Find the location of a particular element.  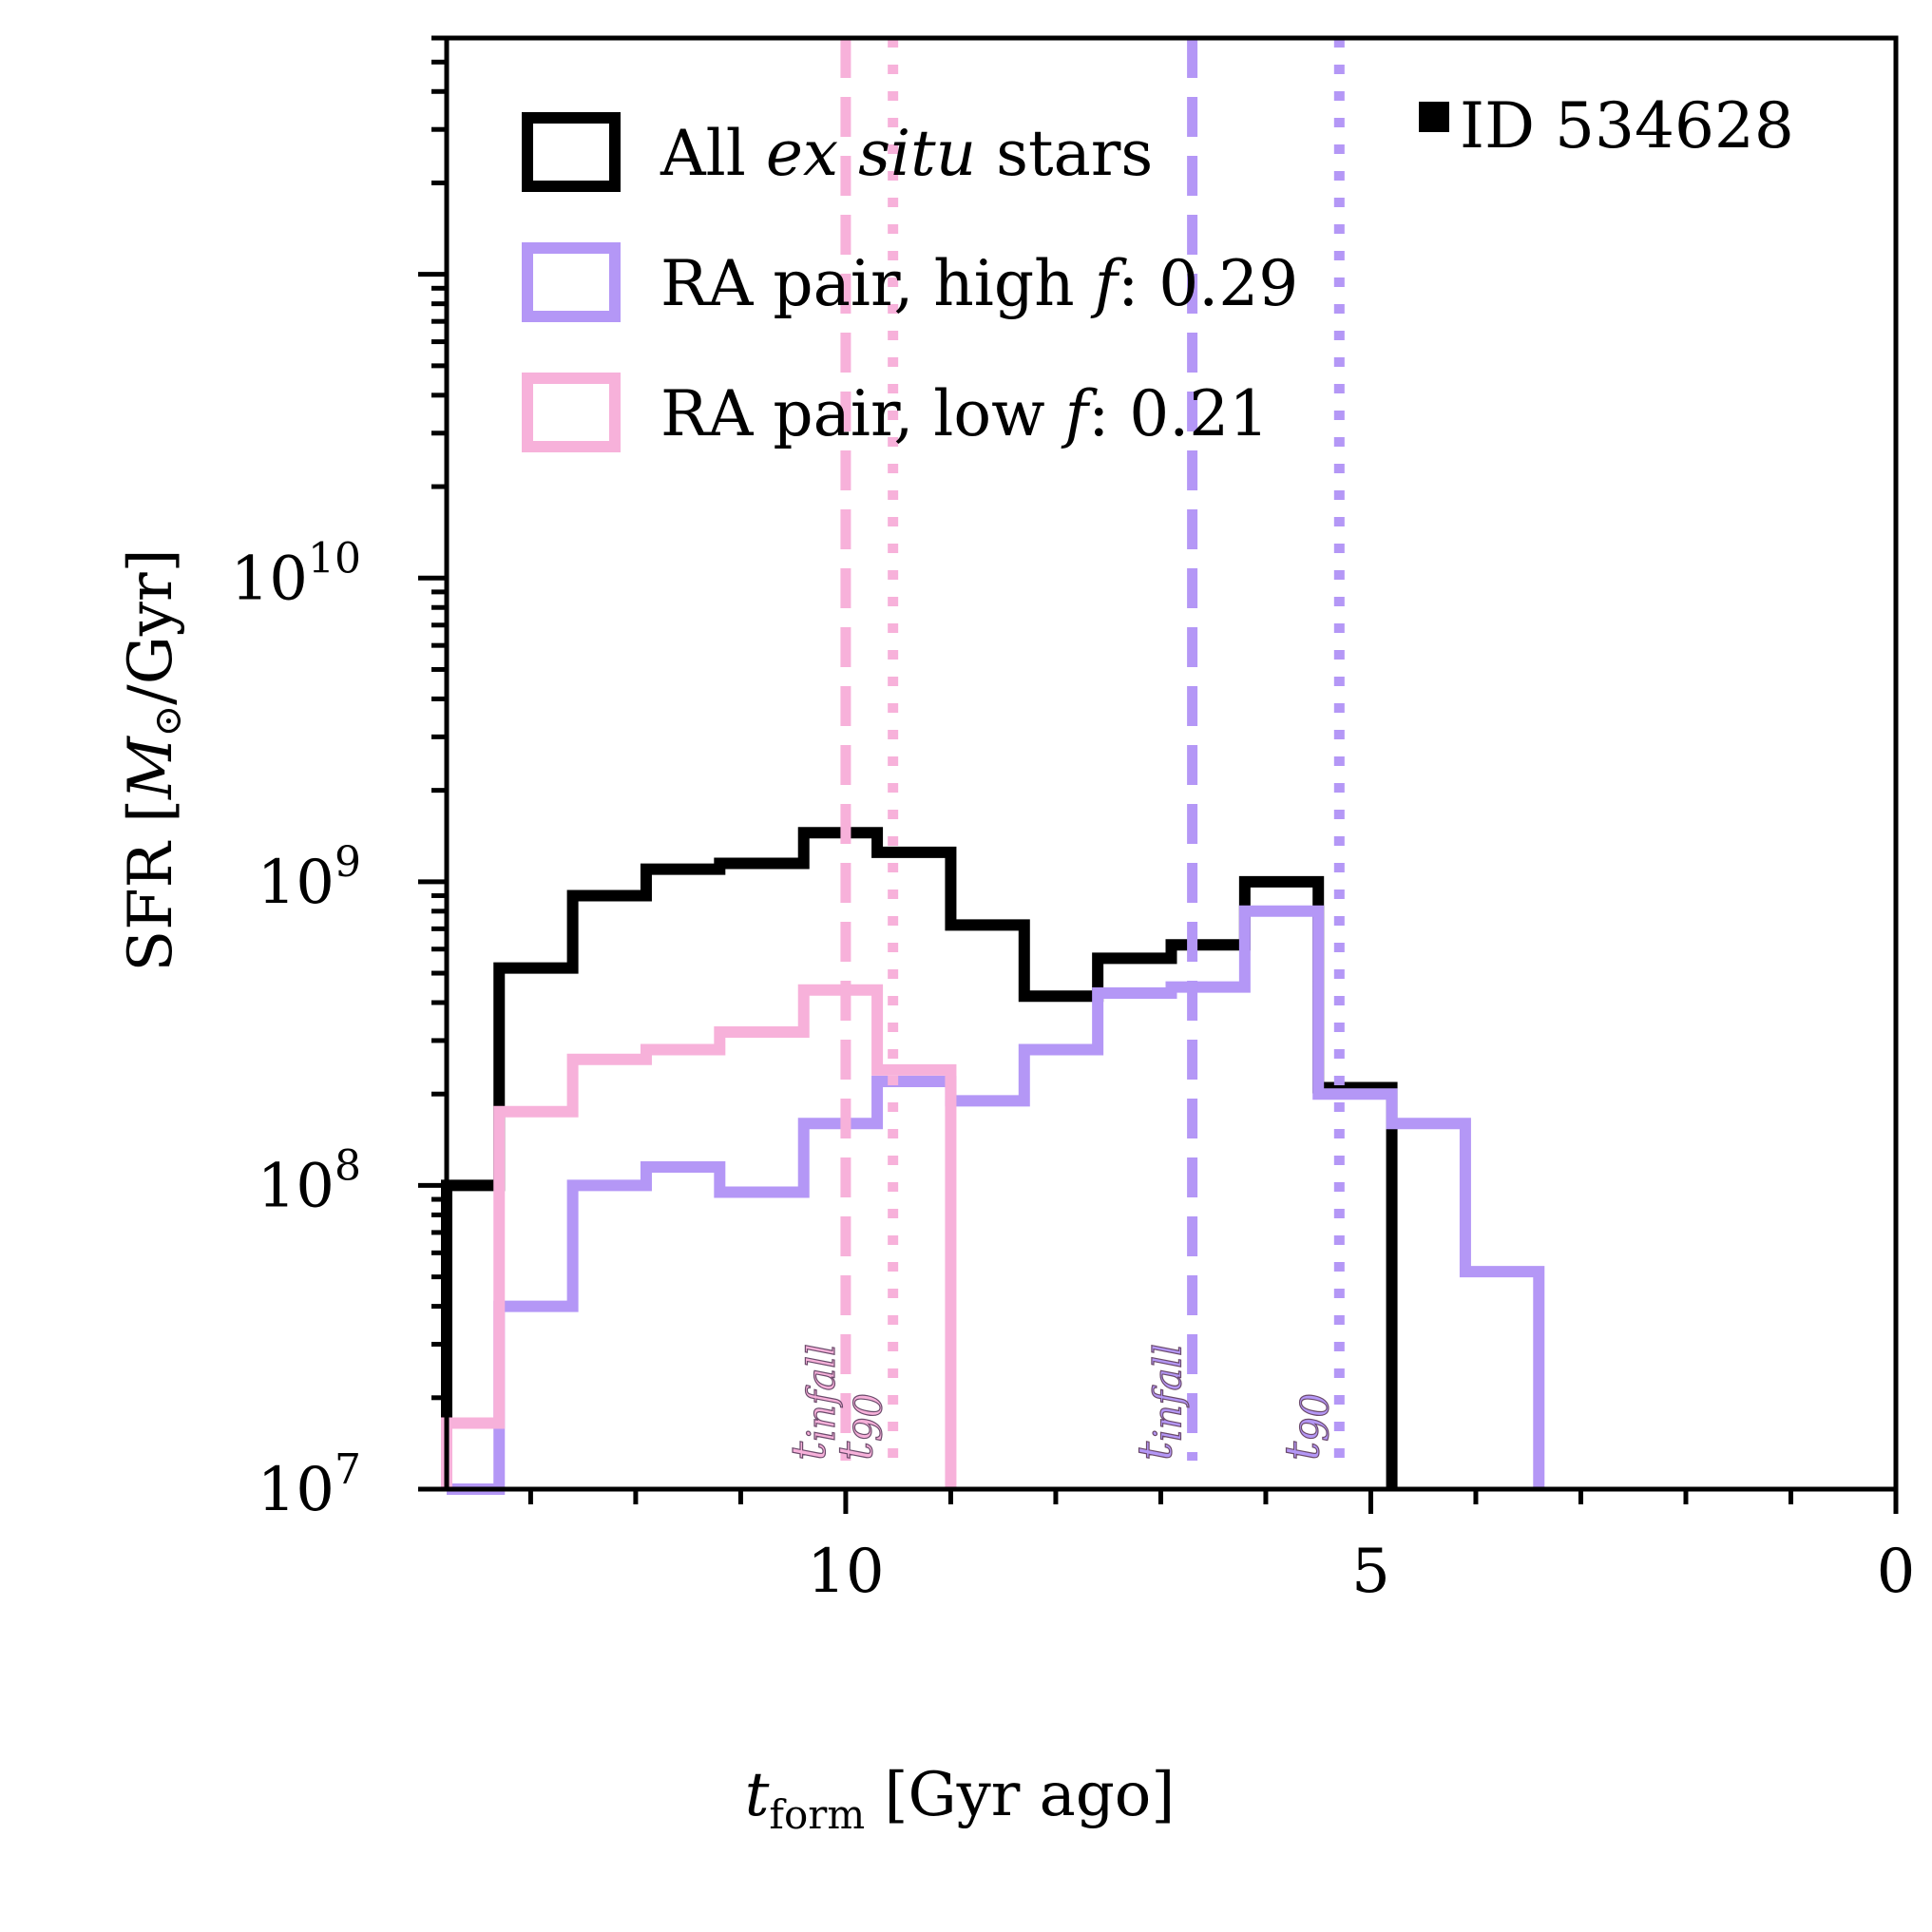

vline-label-sub-3: 90 is located at coordinates (1315, 1417).